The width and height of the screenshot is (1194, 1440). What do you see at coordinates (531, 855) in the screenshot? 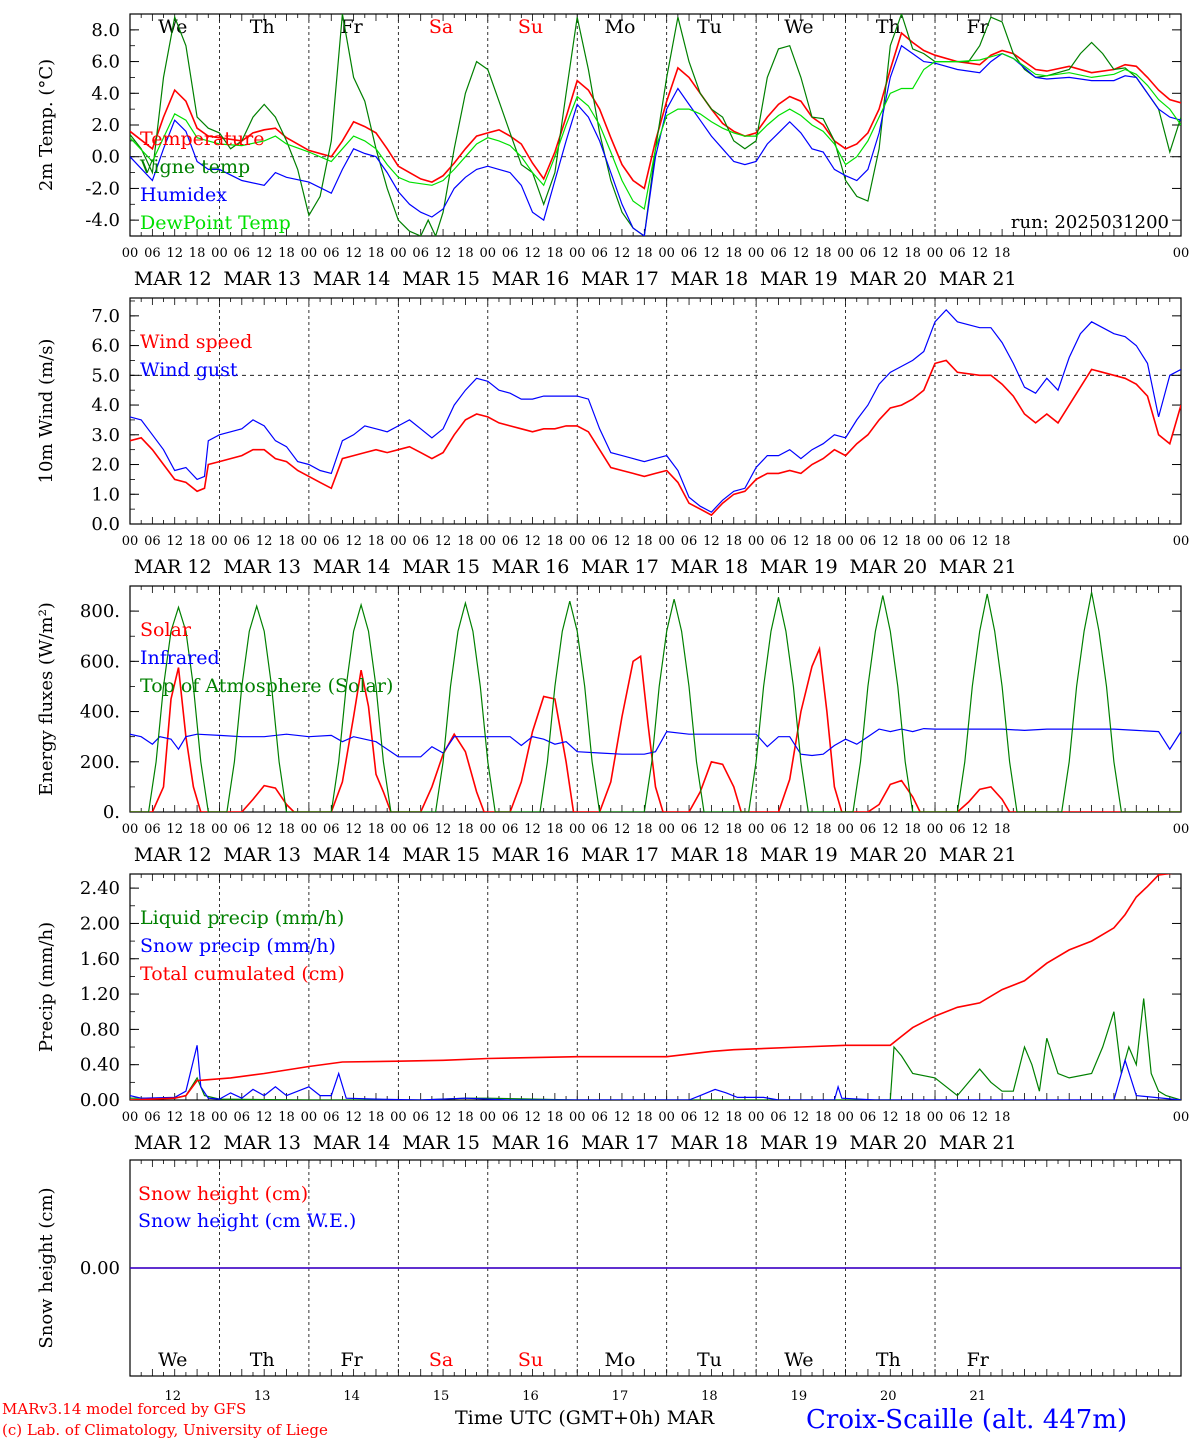
I see `x-date-label: MAR 16` at bounding box center [531, 855].